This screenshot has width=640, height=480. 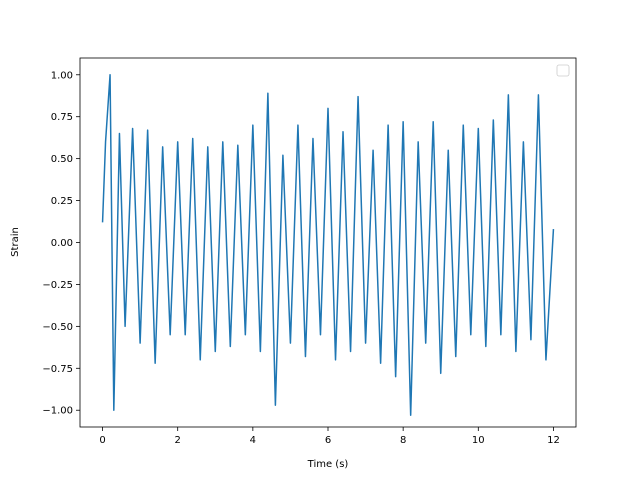 I want to click on x-tick-label: 4, so click(x=253, y=440).